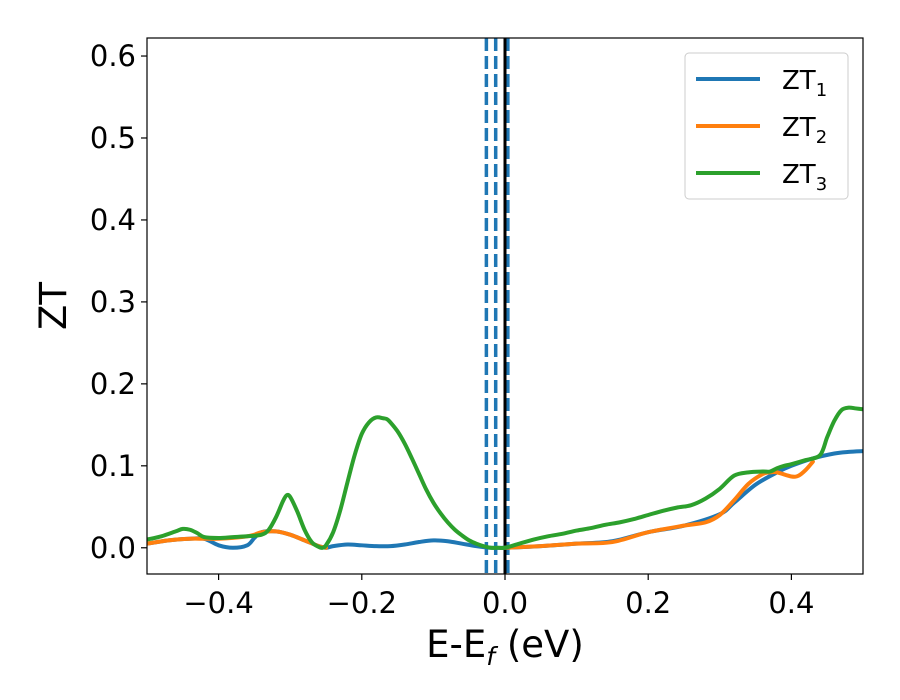 The image size is (900, 700). Describe the element at coordinates (113, 138) in the screenshot. I see `y-tick-label: 0.5` at that location.